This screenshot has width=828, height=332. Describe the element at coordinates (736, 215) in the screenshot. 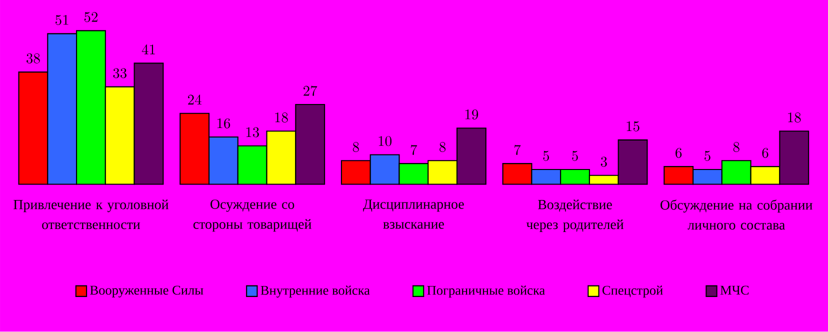

I see `x-tick-label: Обсуждение на собрании личного состава` at that location.